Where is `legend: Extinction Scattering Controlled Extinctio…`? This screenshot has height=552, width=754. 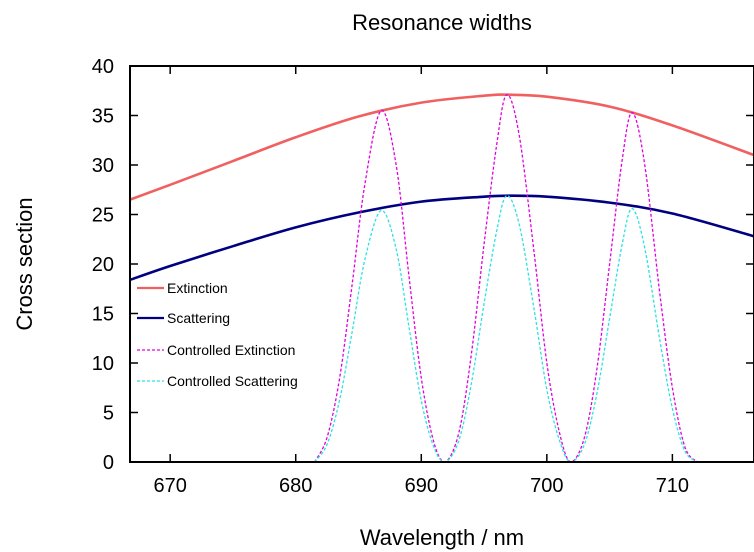
legend: Extinction Scattering Controlled Extinctio… is located at coordinates (217, 334).